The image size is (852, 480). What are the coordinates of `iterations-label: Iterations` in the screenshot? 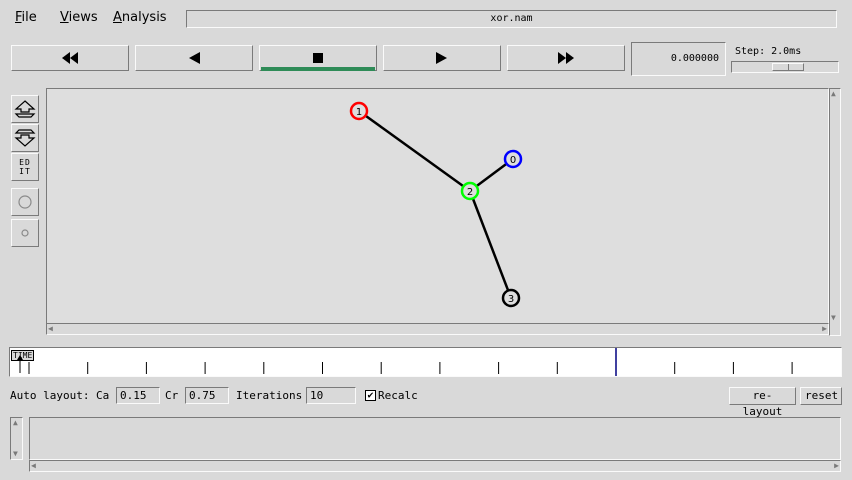 It's located at (269, 395).